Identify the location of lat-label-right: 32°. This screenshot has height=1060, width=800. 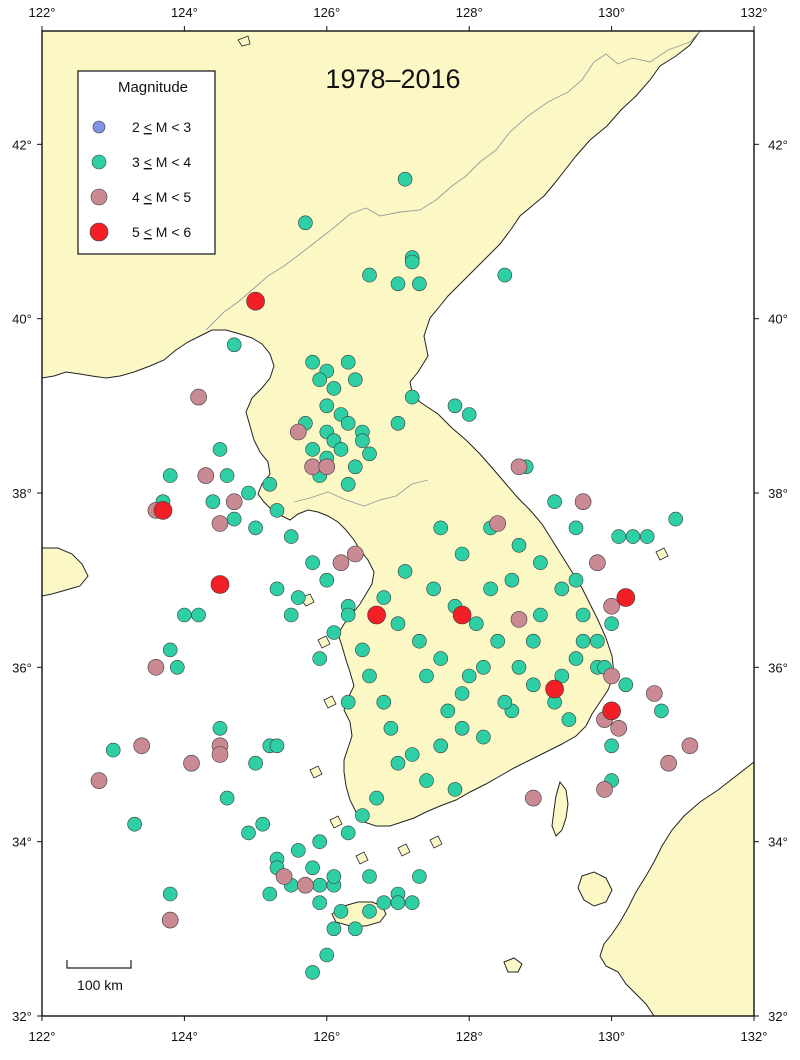
(778, 1016).